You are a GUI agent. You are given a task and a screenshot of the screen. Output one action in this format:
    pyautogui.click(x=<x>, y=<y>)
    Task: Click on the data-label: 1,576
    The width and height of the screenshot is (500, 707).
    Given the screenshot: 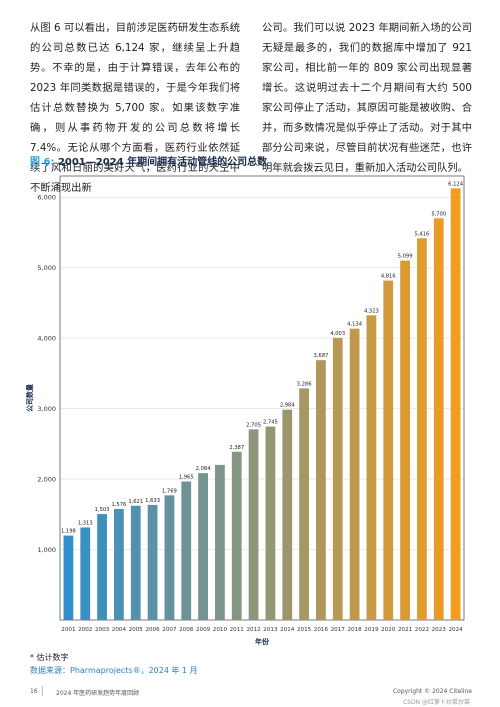 What is the action you would take?
    pyautogui.click(x=118, y=505)
    